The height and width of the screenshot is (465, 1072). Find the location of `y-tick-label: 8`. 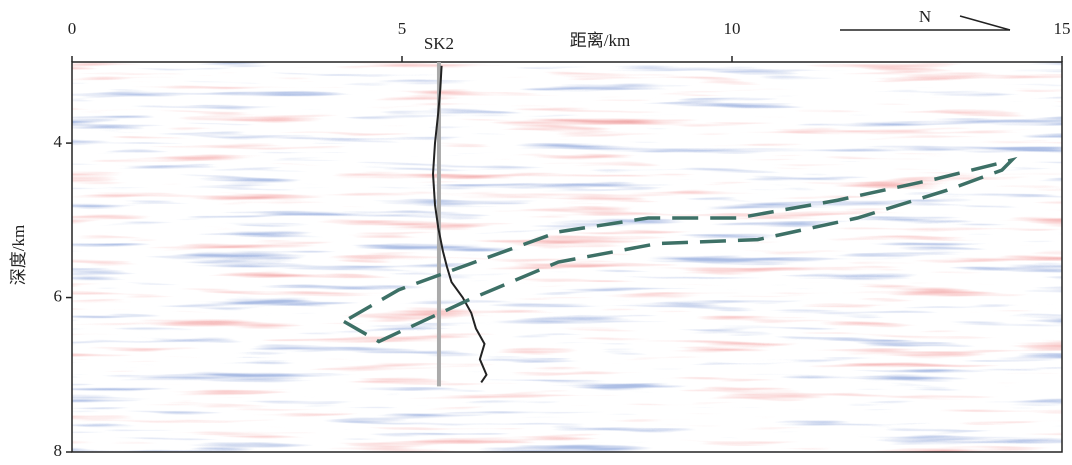

y-tick-label: 8 is located at coordinates (58, 450).